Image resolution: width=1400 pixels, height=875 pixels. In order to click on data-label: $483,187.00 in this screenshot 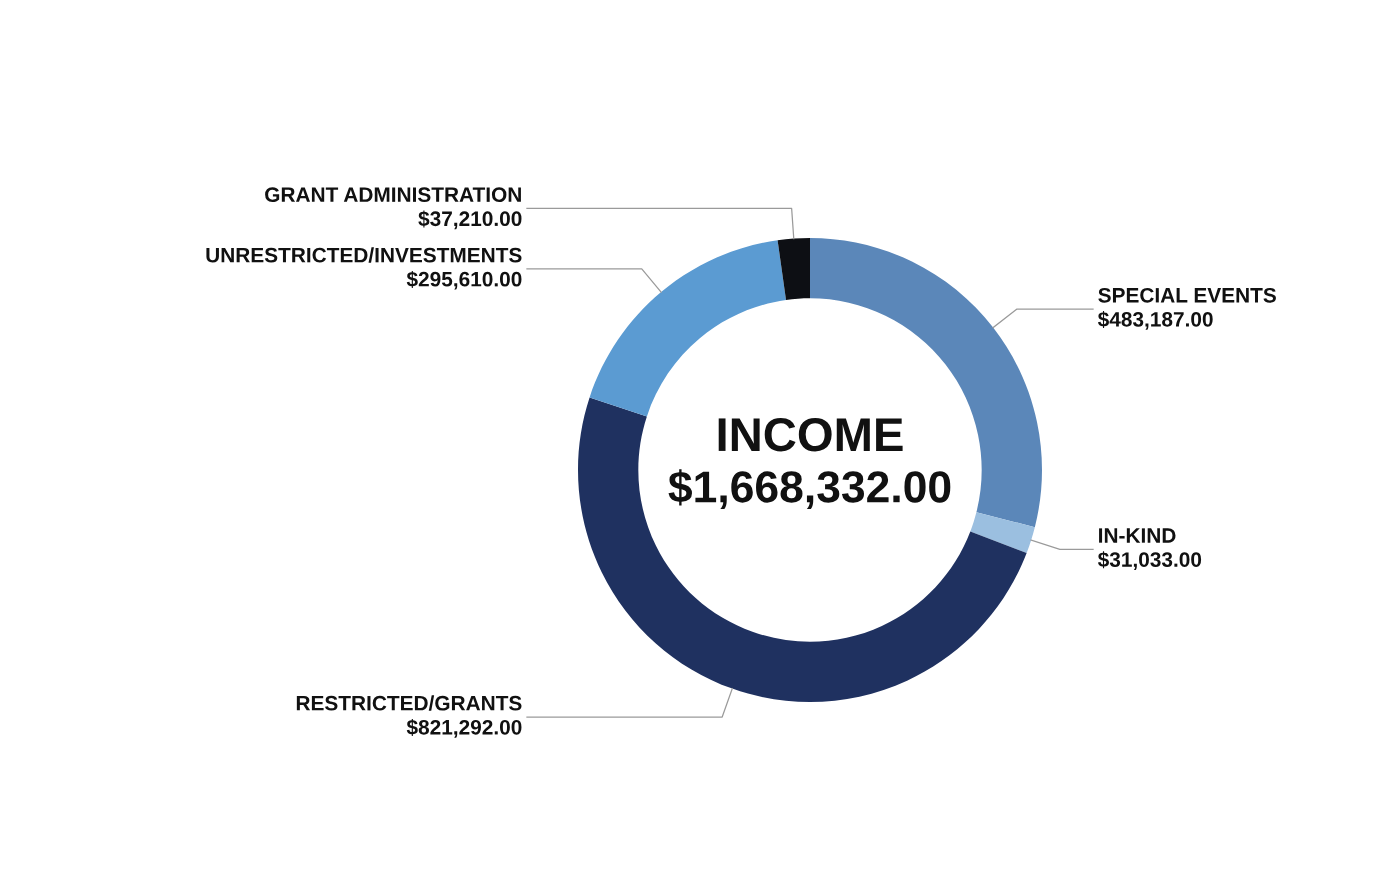, I will do `click(1155, 320)`.